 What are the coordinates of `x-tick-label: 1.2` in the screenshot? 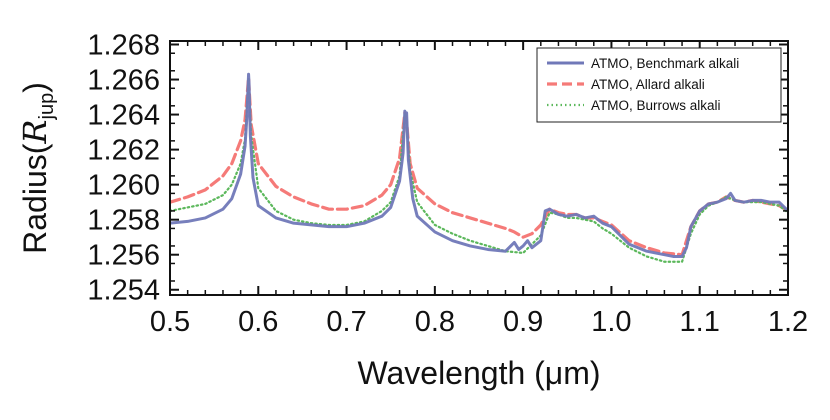 It's located at (788, 322).